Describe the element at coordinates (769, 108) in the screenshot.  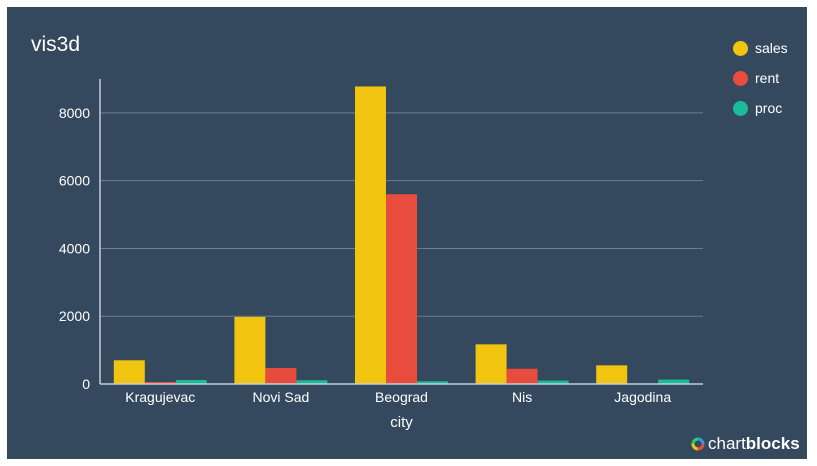
I see `legend-label-proc: proc` at that location.